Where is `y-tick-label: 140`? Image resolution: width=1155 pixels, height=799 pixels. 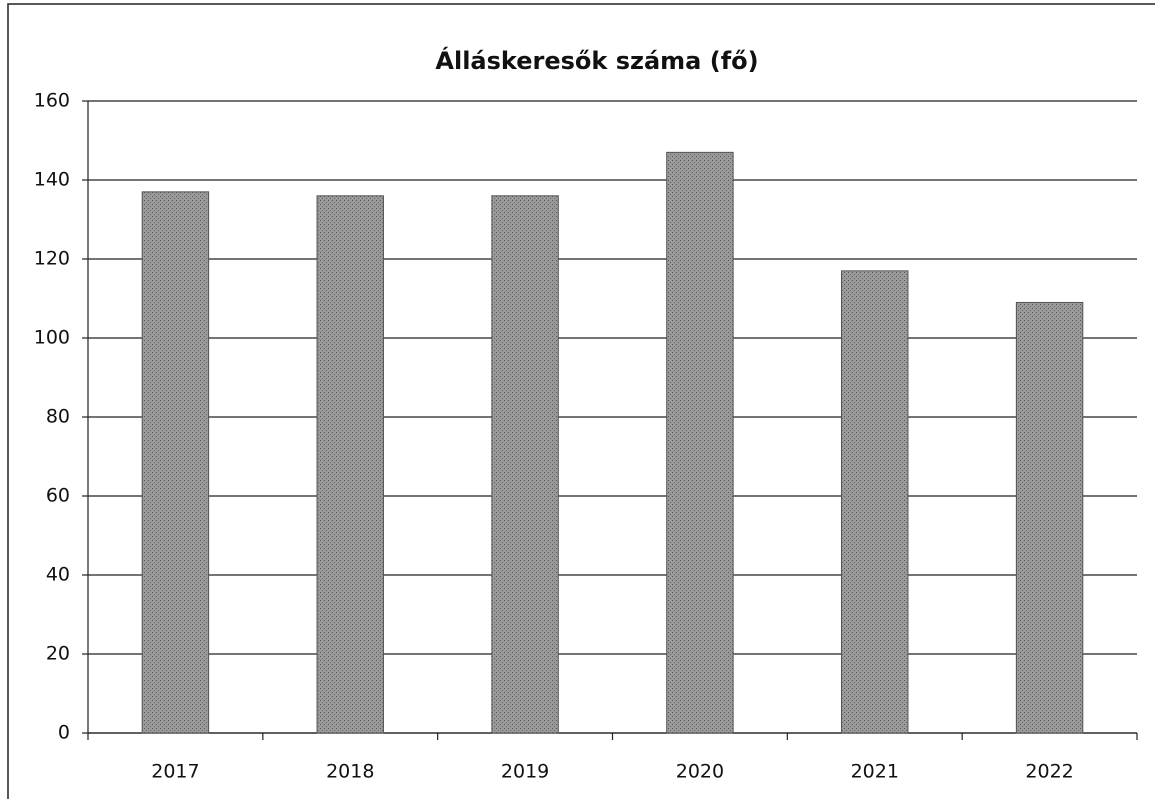
y-tick-label: 140 is located at coordinates (52, 180).